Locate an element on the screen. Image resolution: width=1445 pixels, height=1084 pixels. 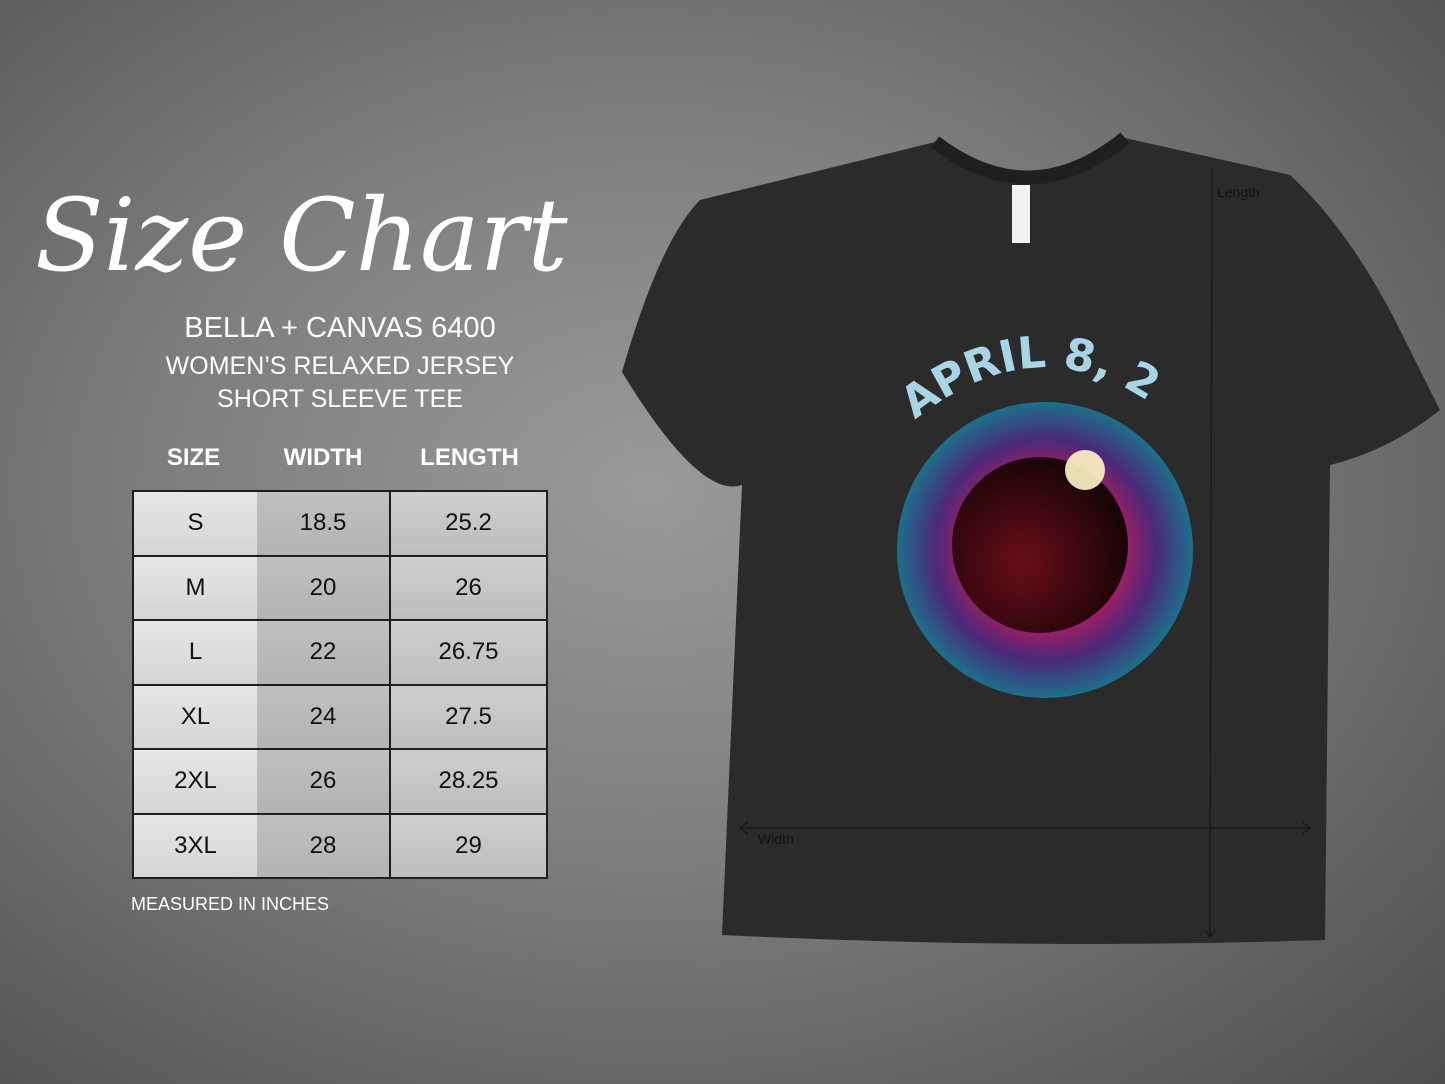
neckline is located at coordinates (1030, 158).